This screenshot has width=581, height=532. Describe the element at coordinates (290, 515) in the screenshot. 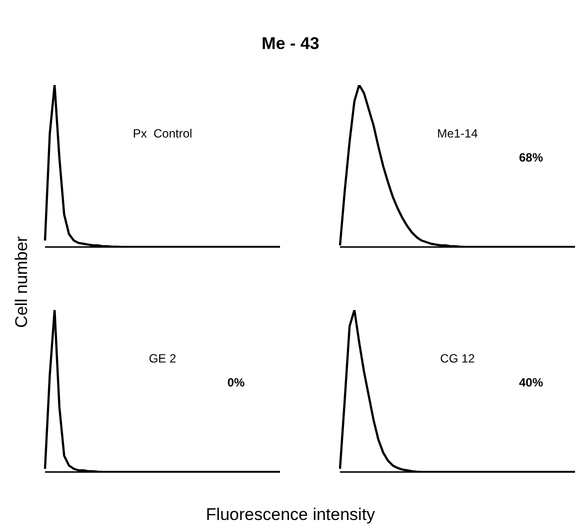

I see `x-axis-title: Fluorescence intensity` at that location.